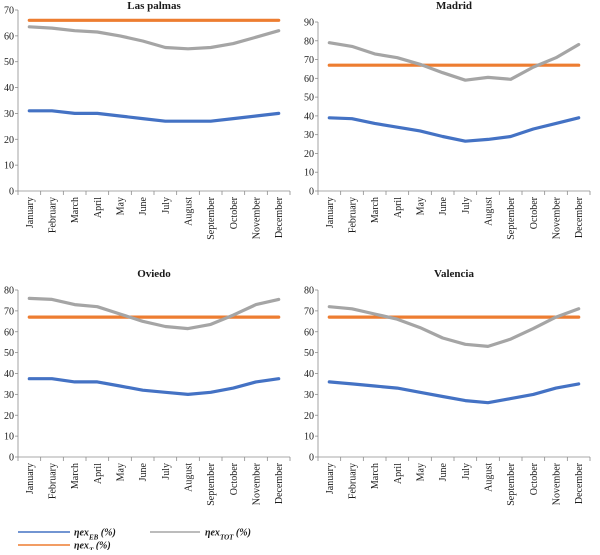 This screenshot has width=600, height=555. Describe the element at coordinates (309, 23) in the screenshot. I see `y-tick-label: 90` at that location.